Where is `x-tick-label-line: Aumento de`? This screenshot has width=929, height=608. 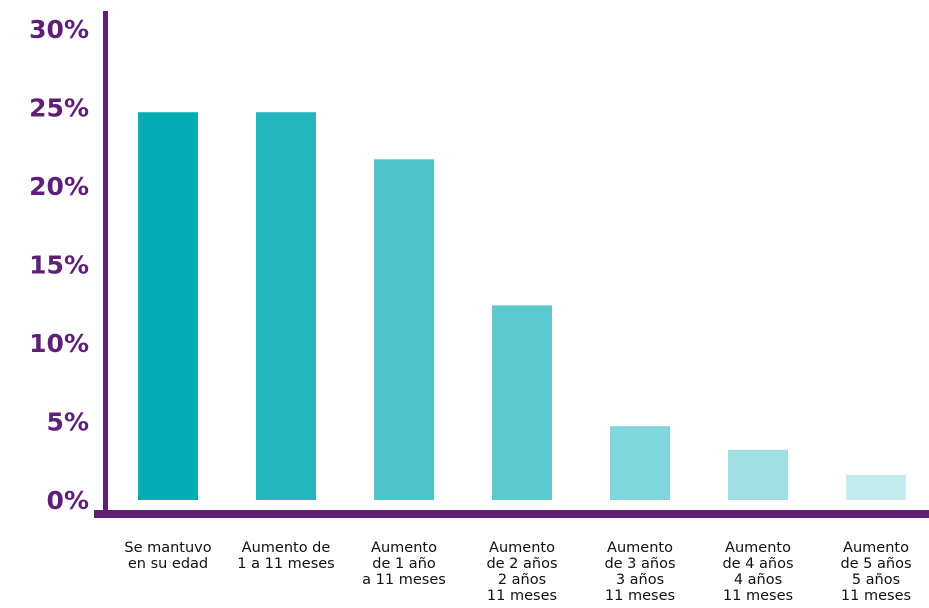 x-tick-label-line: Aumento de is located at coordinates (286, 548).